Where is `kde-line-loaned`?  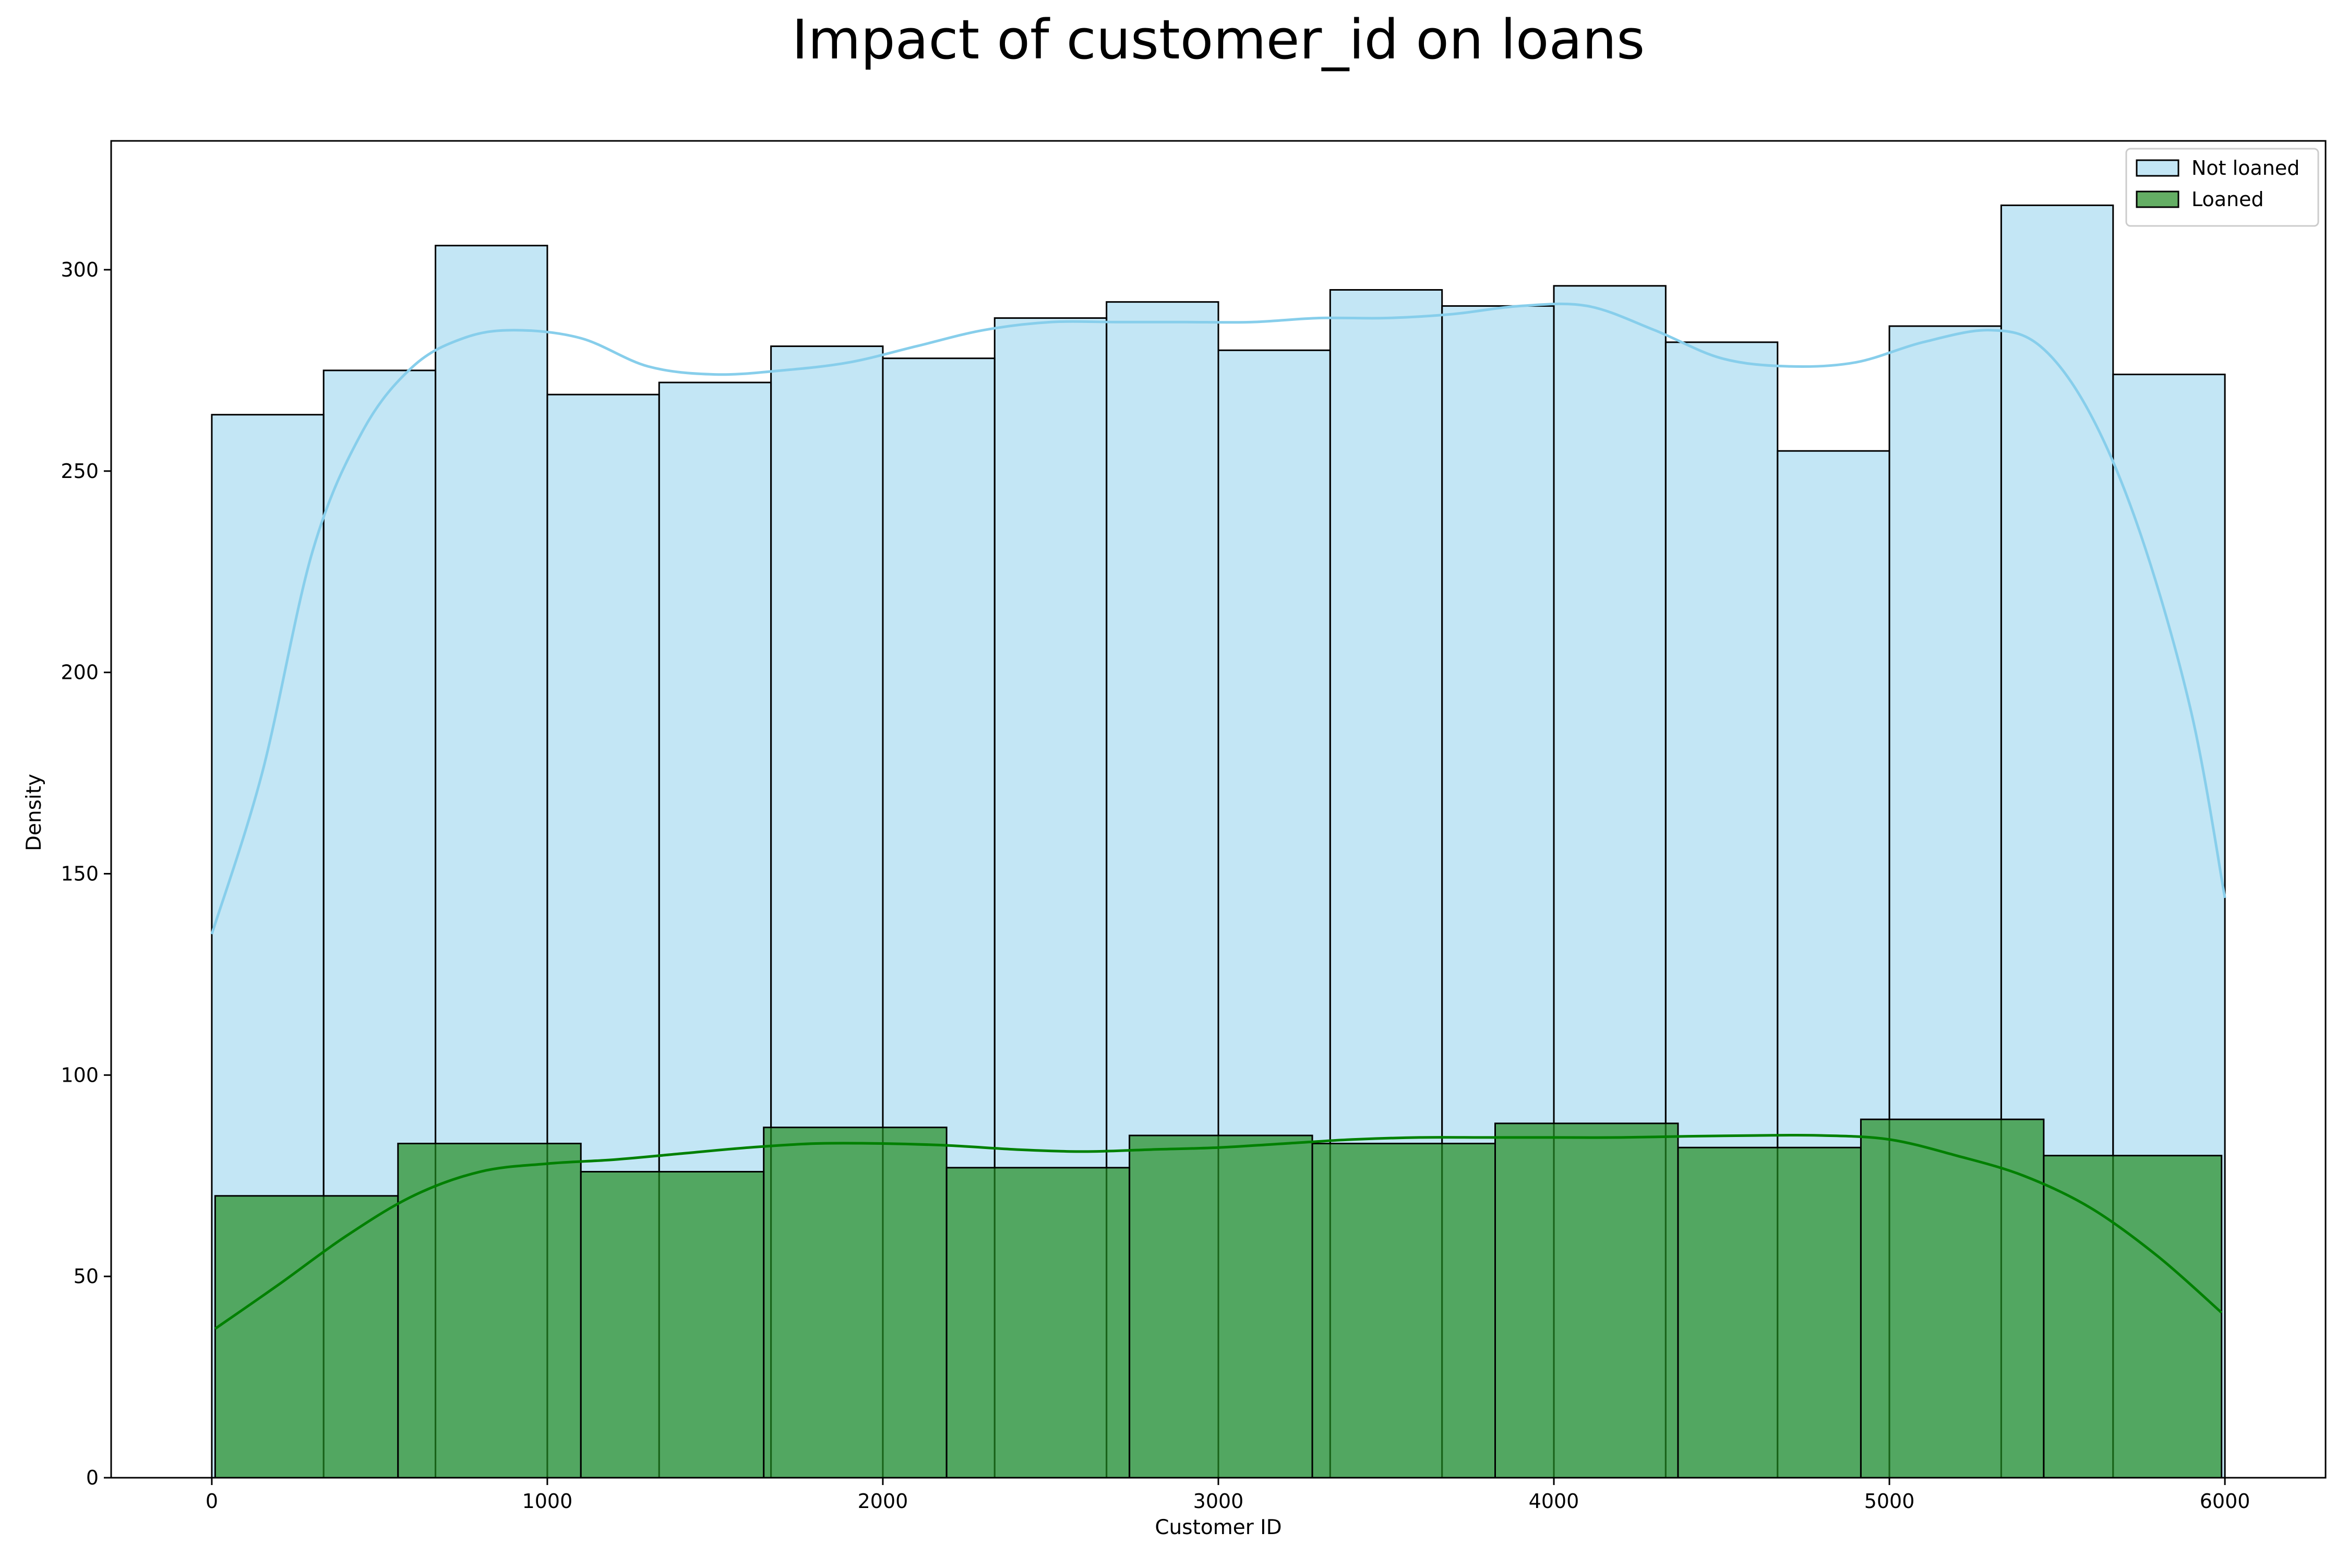
kde-line-loaned is located at coordinates (1218, 1231).